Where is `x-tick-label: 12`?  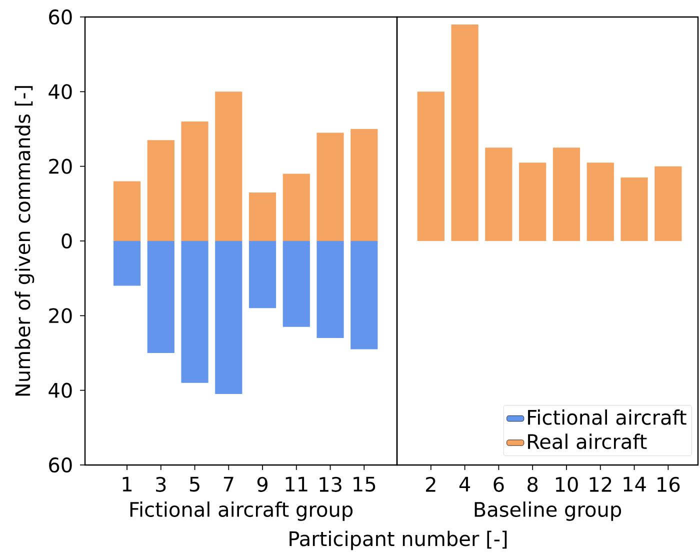
x-tick-label: 12 is located at coordinates (601, 484).